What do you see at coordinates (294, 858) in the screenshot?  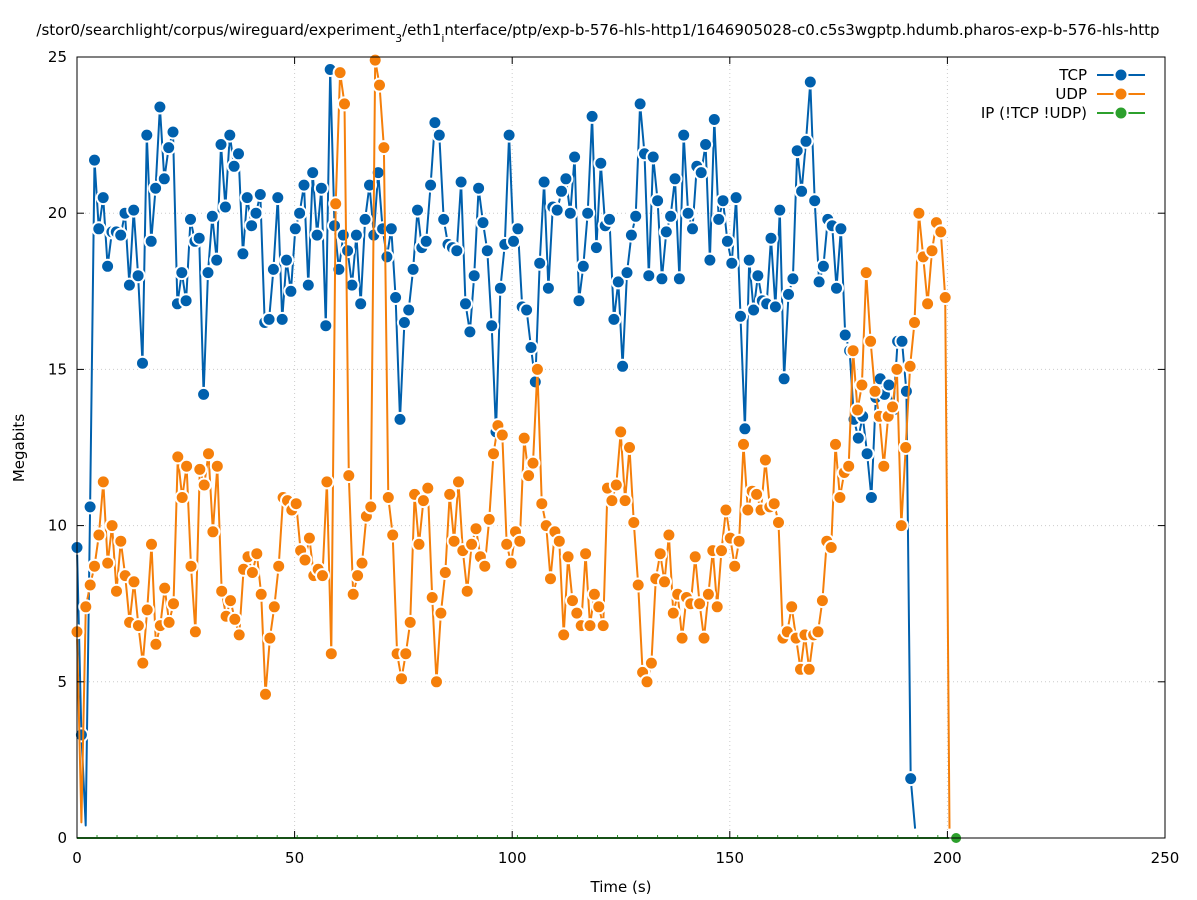 I see `x-tick-label: 50` at bounding box center [294, 858].